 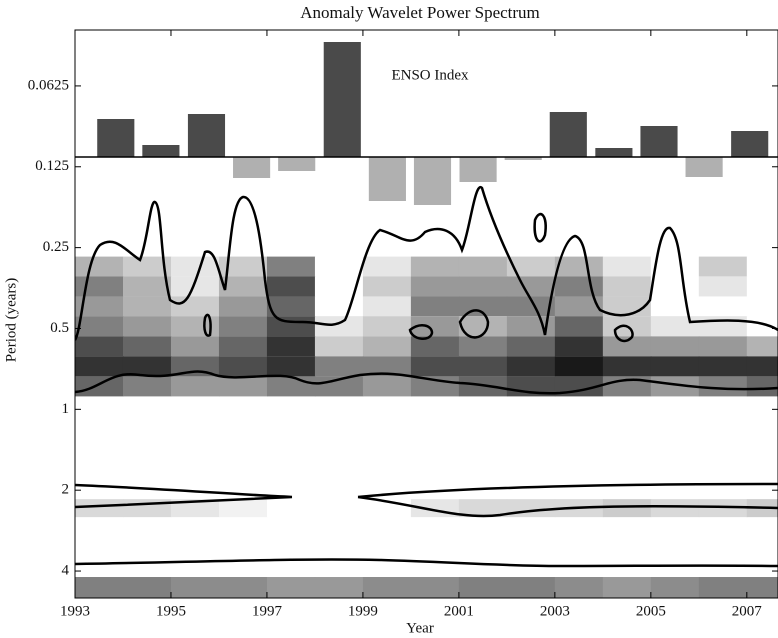 What do you see at coordinates (59, 328) in the screenshot?
I see `y-tick-label: 0.5` at bounding box center [59, 328].